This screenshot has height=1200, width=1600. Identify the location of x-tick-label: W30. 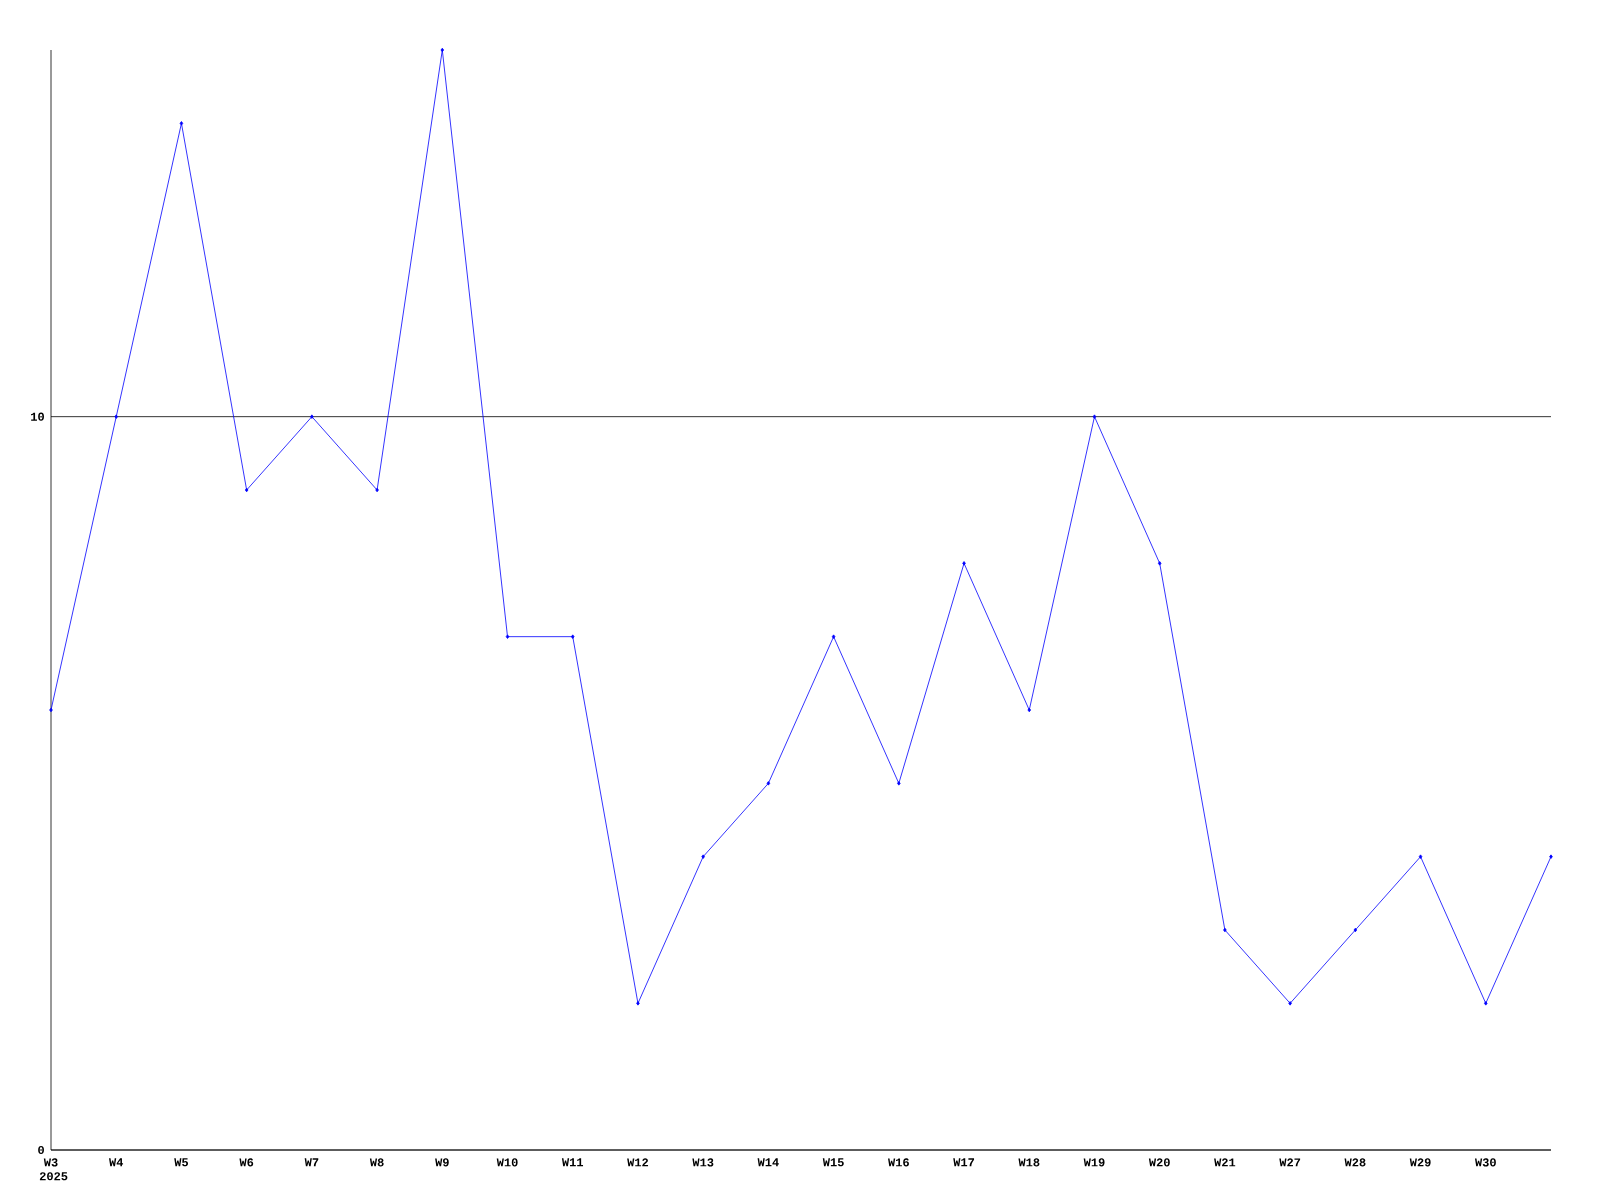
(1485, 1162).